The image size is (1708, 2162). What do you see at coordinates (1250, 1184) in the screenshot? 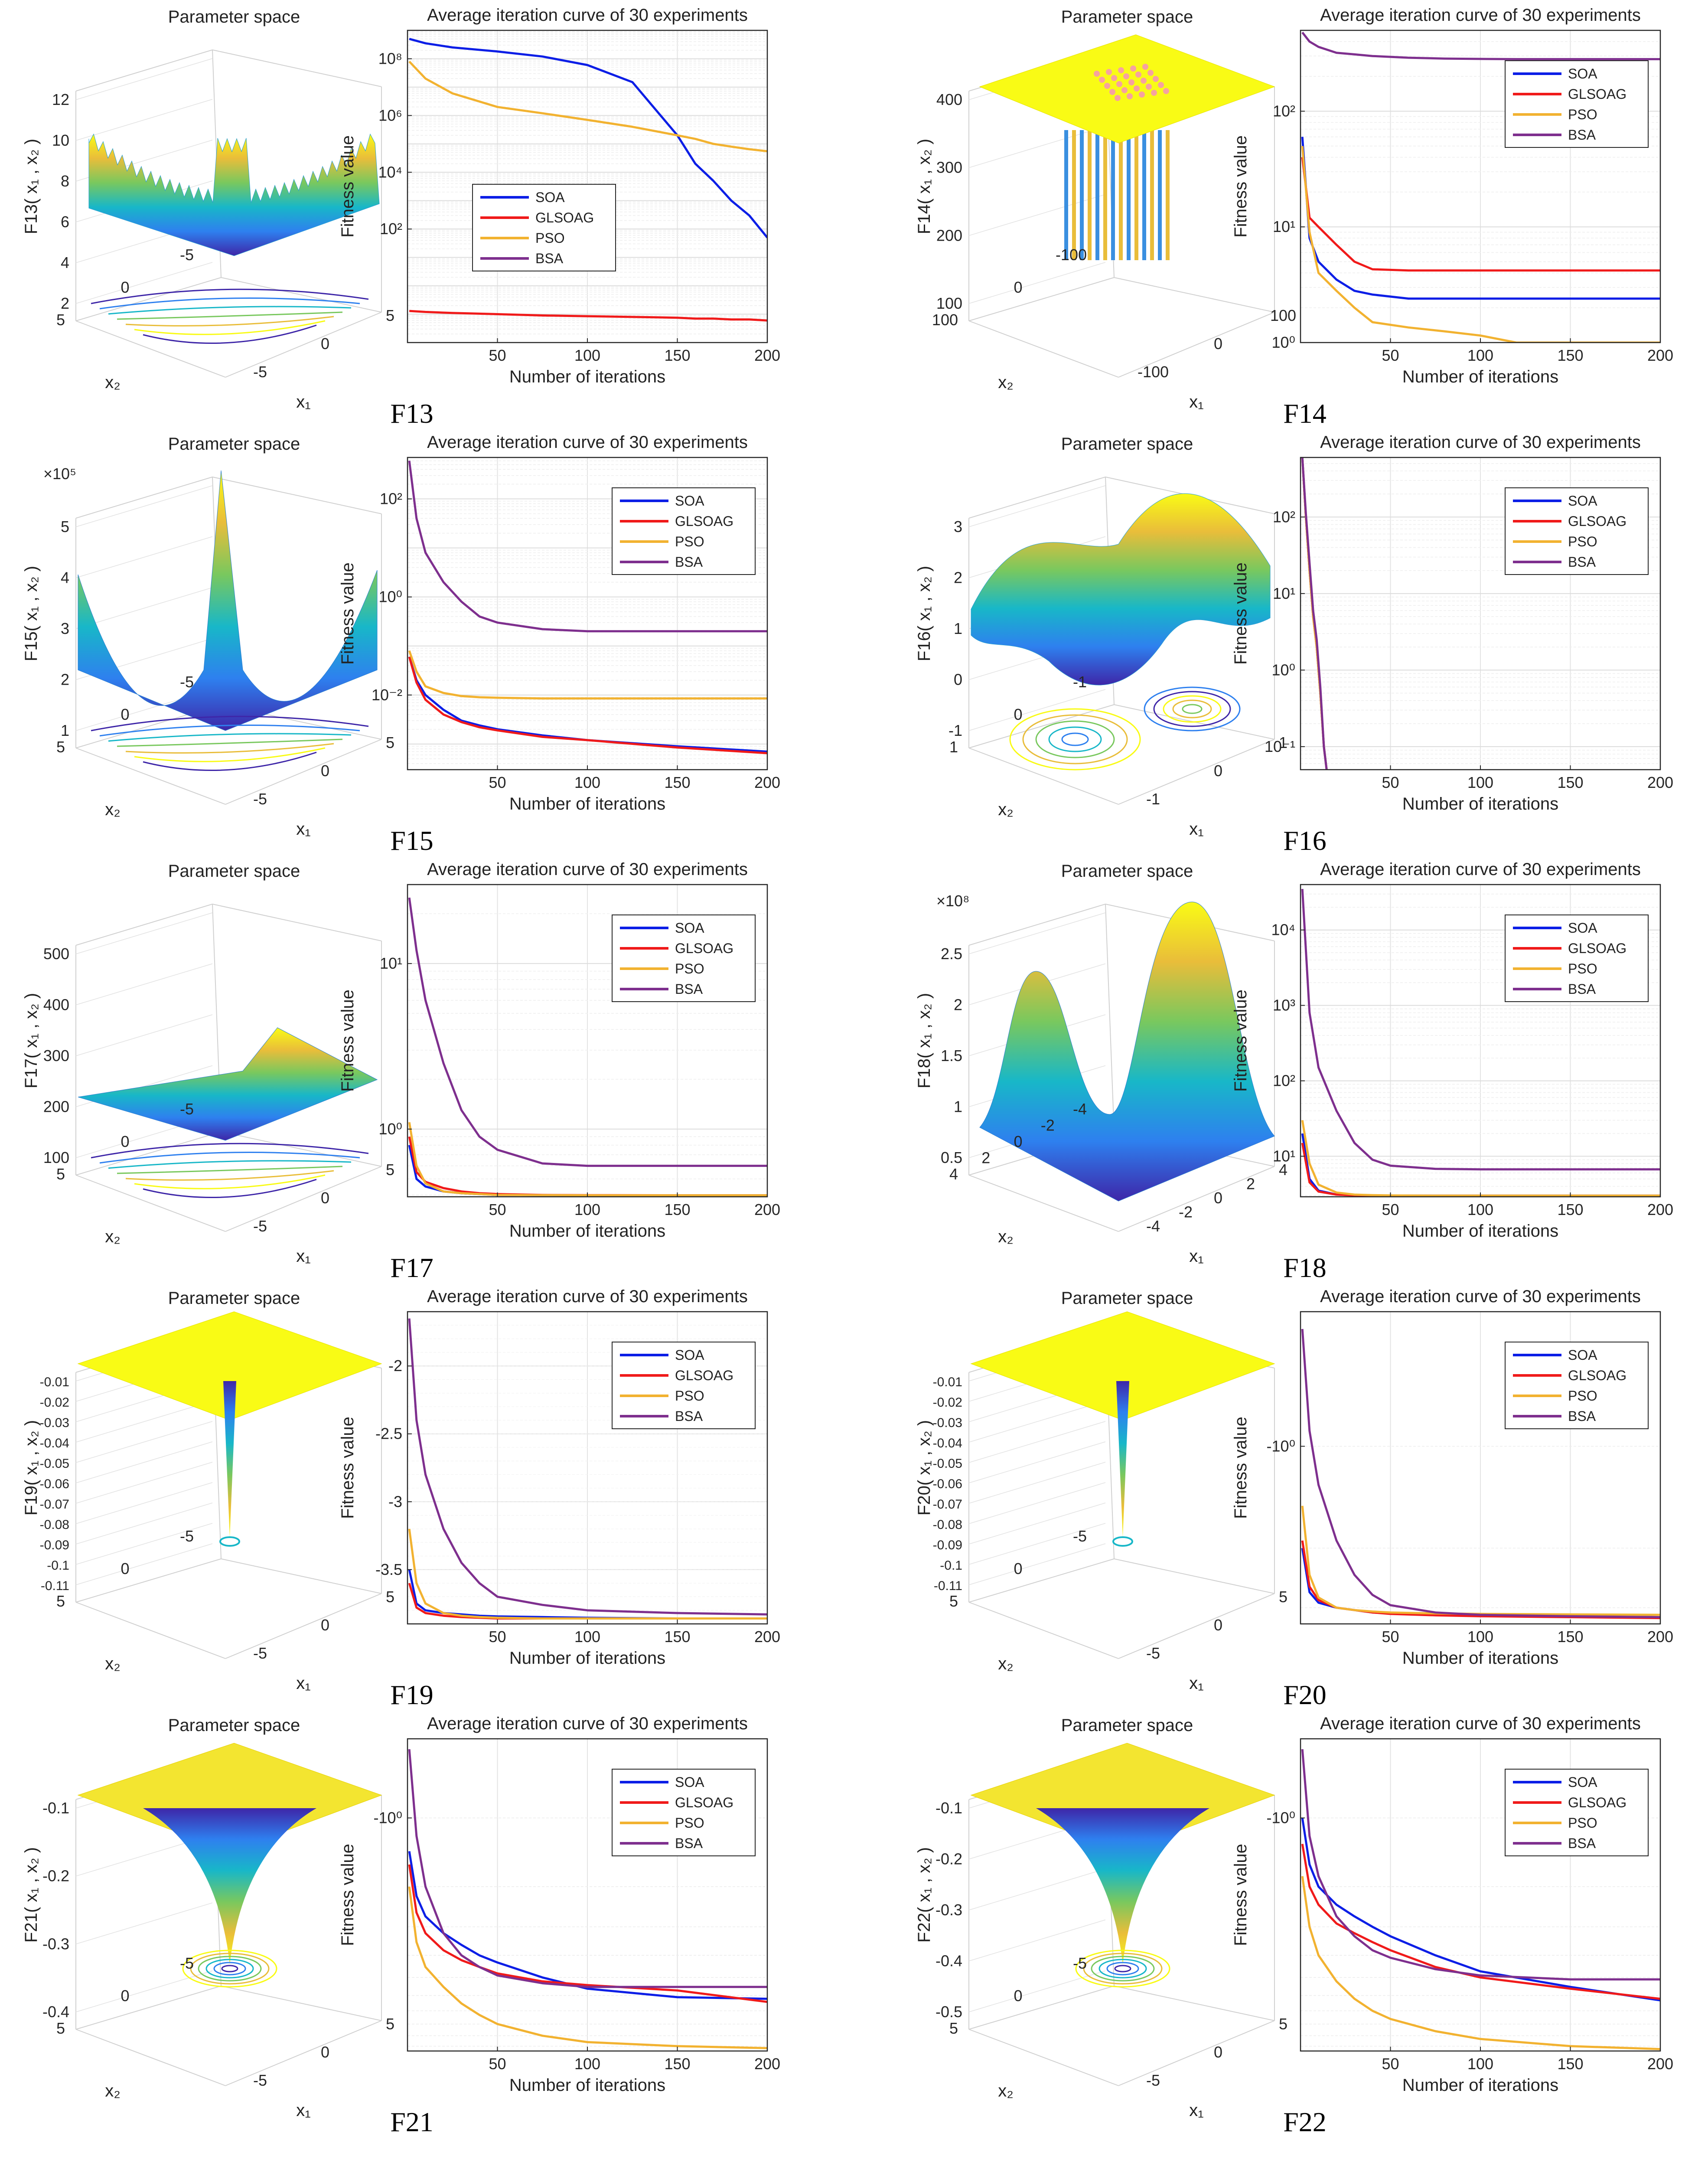
I see `x1-tick-label: 2` at bounding box center [1250, 1184].